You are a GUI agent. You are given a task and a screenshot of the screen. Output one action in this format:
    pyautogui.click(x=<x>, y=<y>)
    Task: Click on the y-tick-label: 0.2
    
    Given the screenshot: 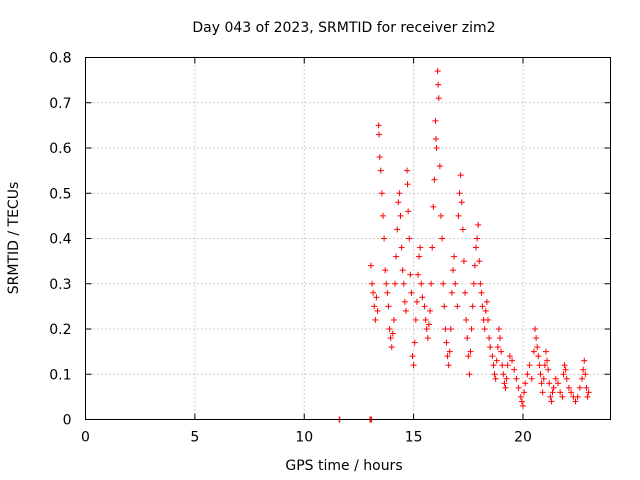 What is the action you would take?
    pyautogui.click(x=60, y=330)
    